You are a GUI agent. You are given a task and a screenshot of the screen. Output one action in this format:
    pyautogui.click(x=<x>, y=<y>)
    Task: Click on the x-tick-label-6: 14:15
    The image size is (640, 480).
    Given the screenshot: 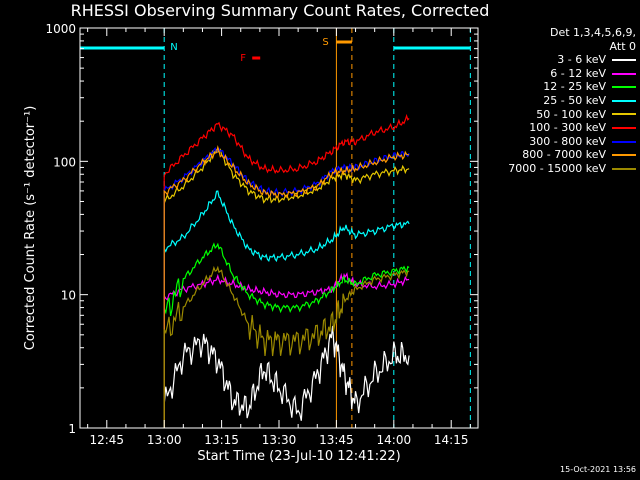 What is the action you would take?
    pyautogui.click(x=451, y=440)
    